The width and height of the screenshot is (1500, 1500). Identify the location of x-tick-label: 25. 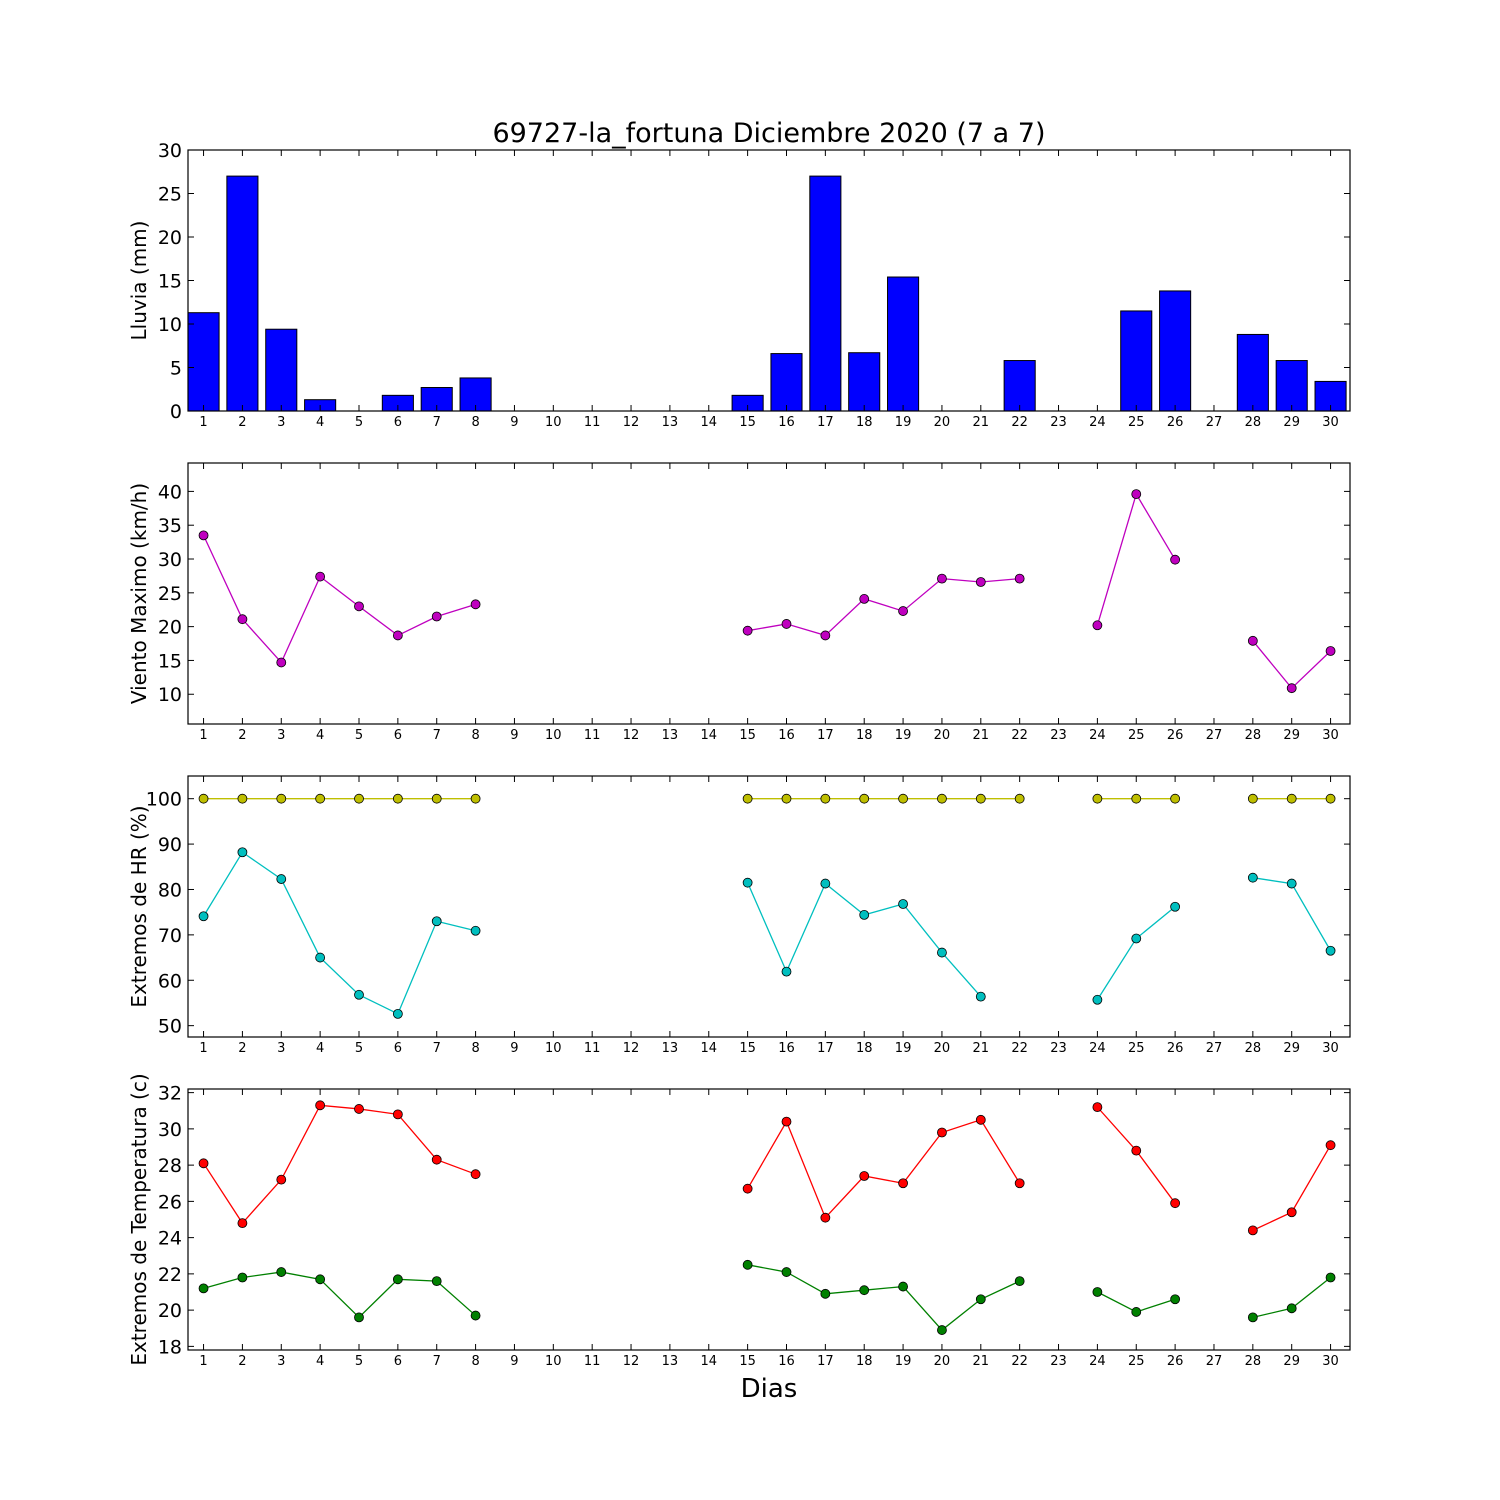
(1136, 735).